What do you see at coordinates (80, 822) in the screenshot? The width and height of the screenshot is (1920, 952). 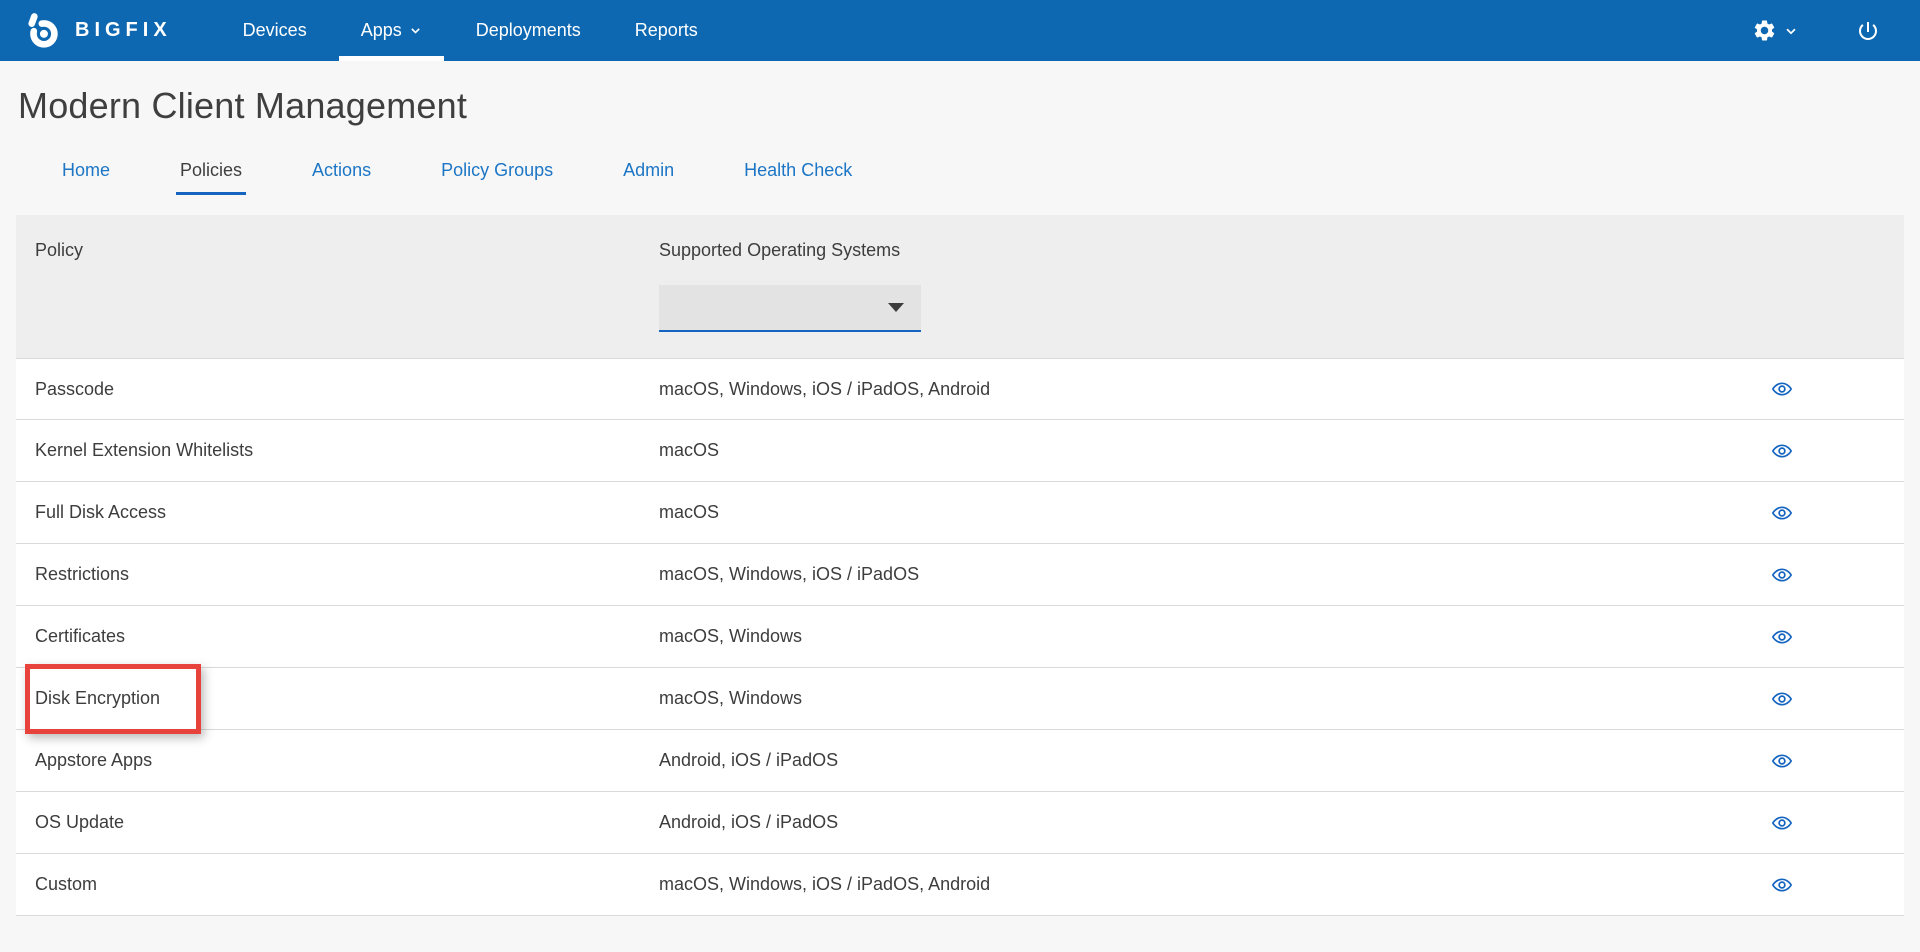 I see `policy-name: OS Update` at bounding box center [80, 822].